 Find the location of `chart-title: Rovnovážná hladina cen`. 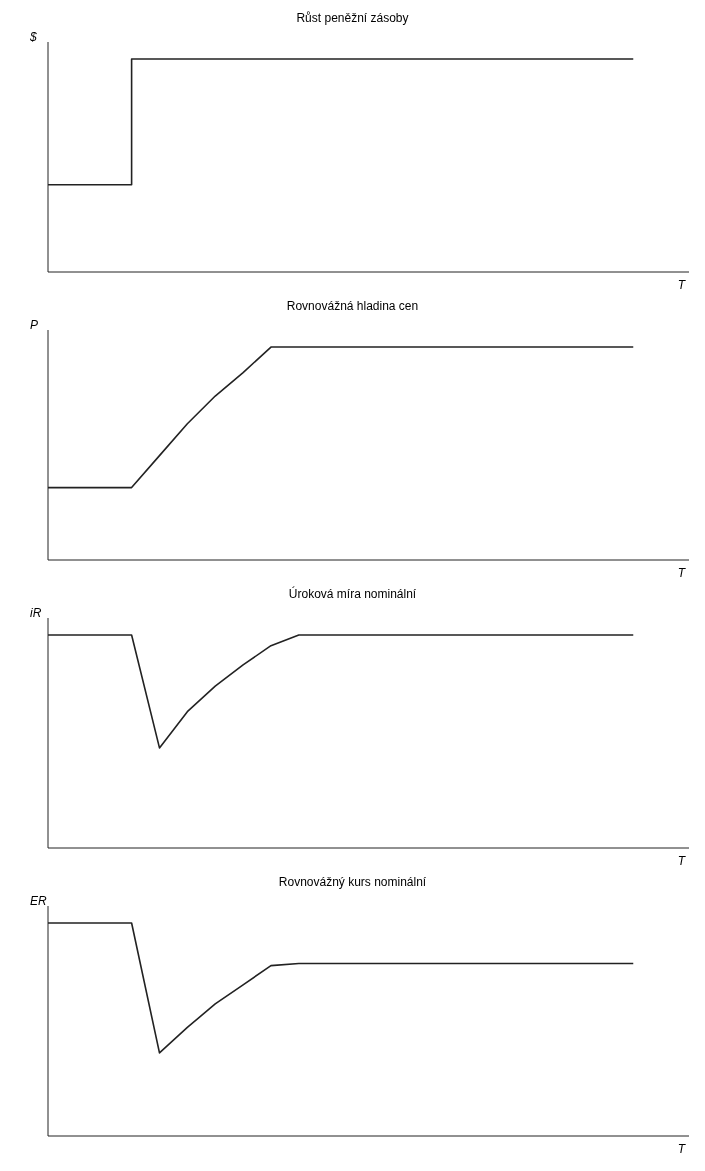

chart-title: Rovnovážná hladina cen is located at coordinates (352, 306).